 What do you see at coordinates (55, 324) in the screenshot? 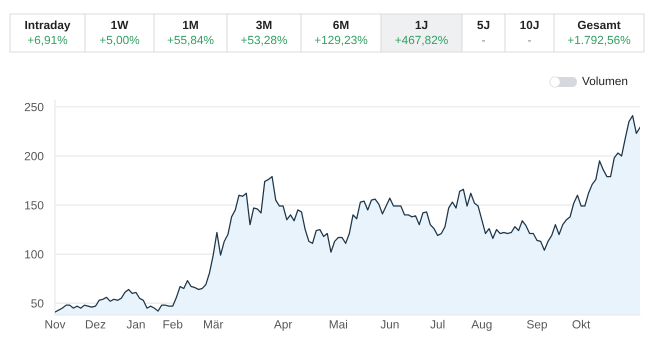
I see `x-tick-label: Nov` at bounding box center [55, 324].